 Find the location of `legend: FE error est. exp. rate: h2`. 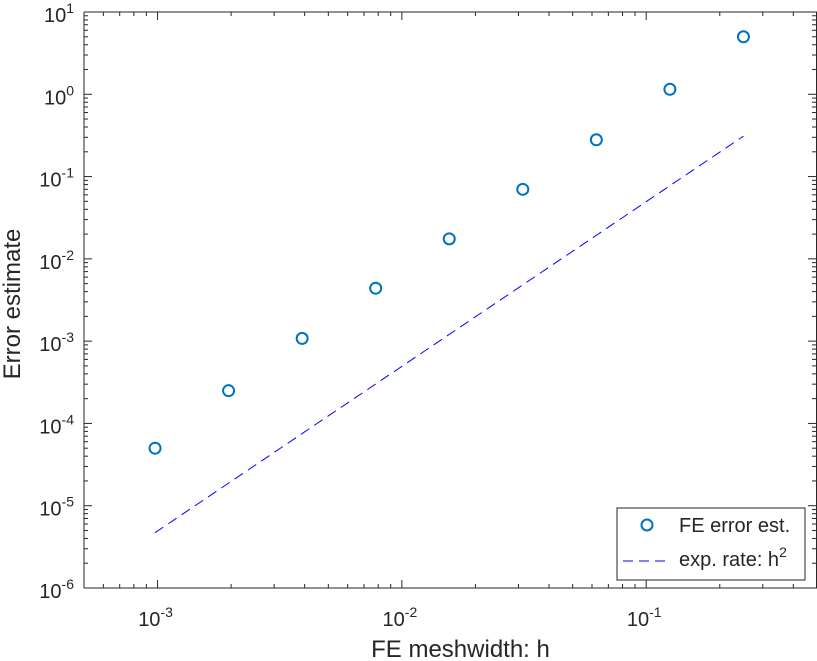

legend: FE error est. exp. rate: h2 is located at coordinates (711, 544).